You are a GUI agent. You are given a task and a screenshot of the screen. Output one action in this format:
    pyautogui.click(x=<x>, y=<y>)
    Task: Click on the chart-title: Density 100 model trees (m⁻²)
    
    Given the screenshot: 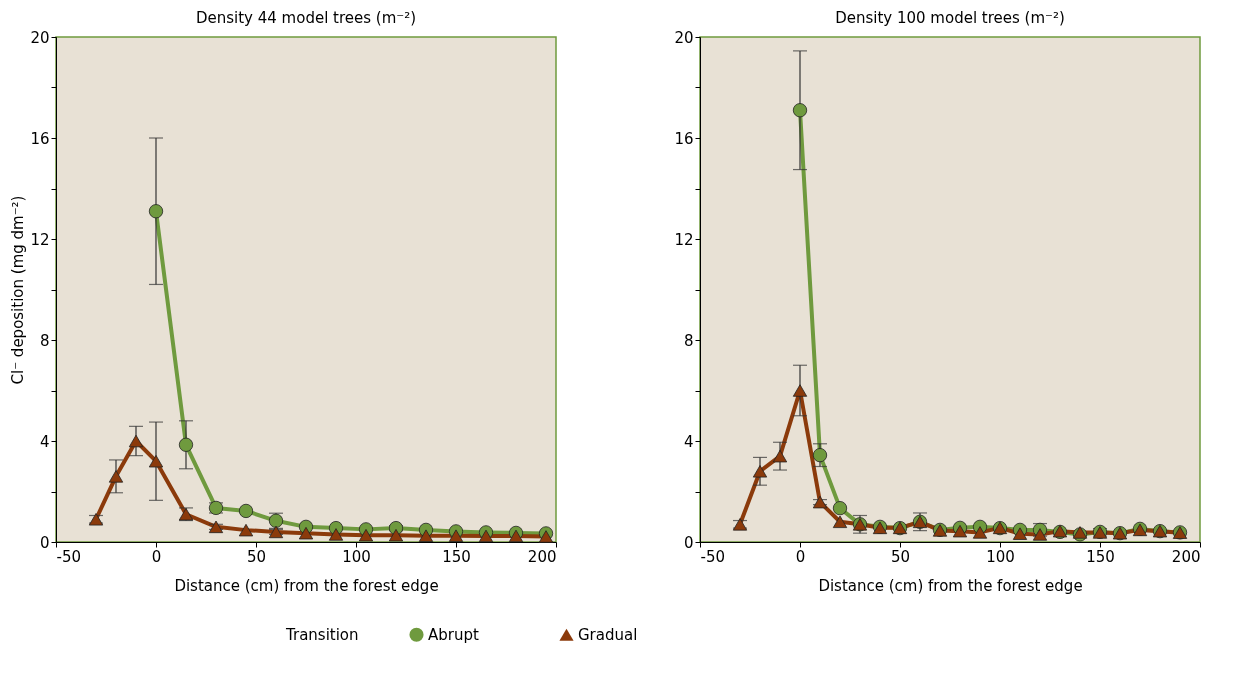 What is the action you would take?
    pyautogui.click(x=950, y=18)
    